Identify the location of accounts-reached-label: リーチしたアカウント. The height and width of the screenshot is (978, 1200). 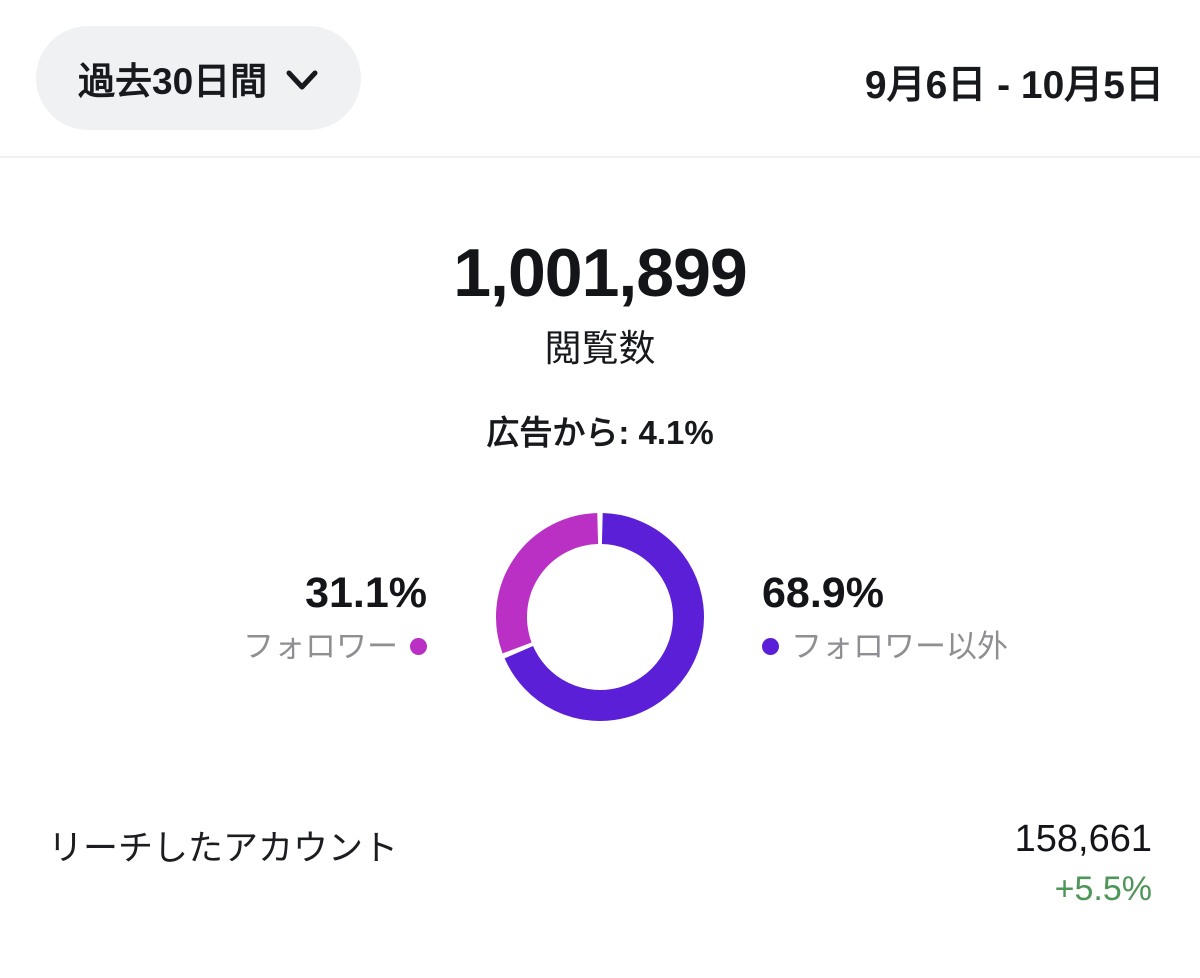
(223, 848).